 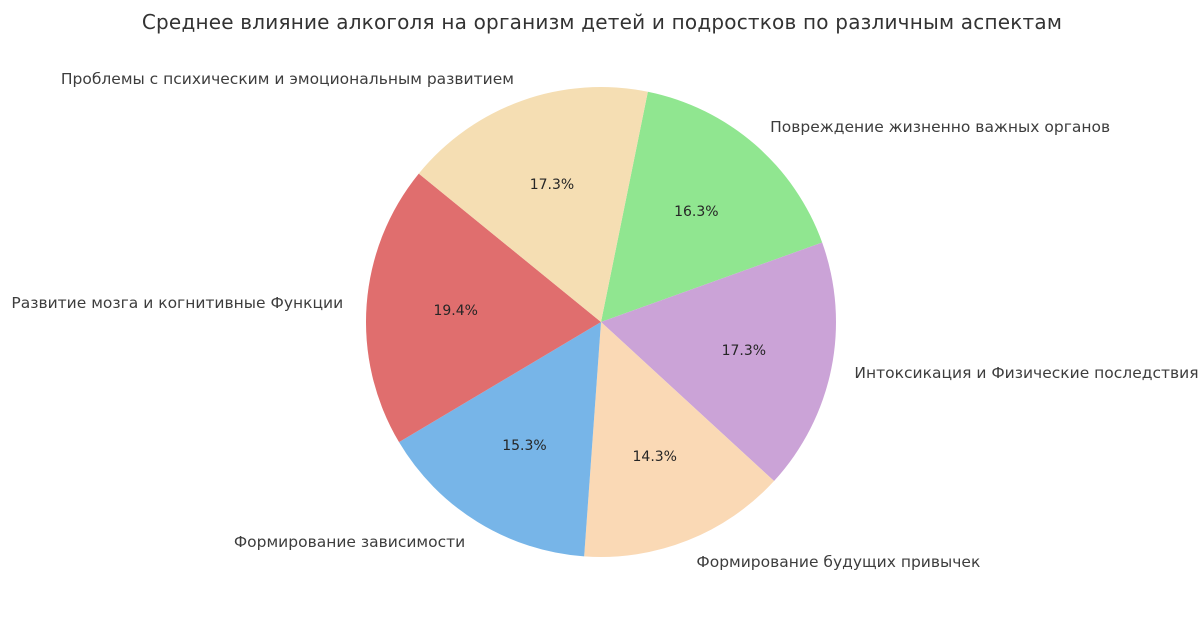 I want to click on pie-percent-label-2: 14.3%, so click(x=654, y=457).